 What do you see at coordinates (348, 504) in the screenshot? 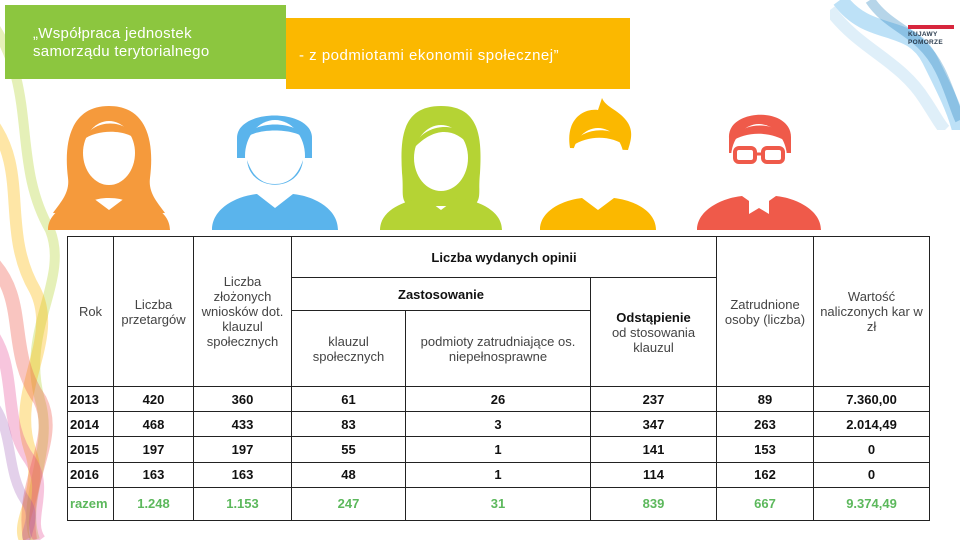
I see `cell-klauzul: 247` at bounding box center [348, 504].